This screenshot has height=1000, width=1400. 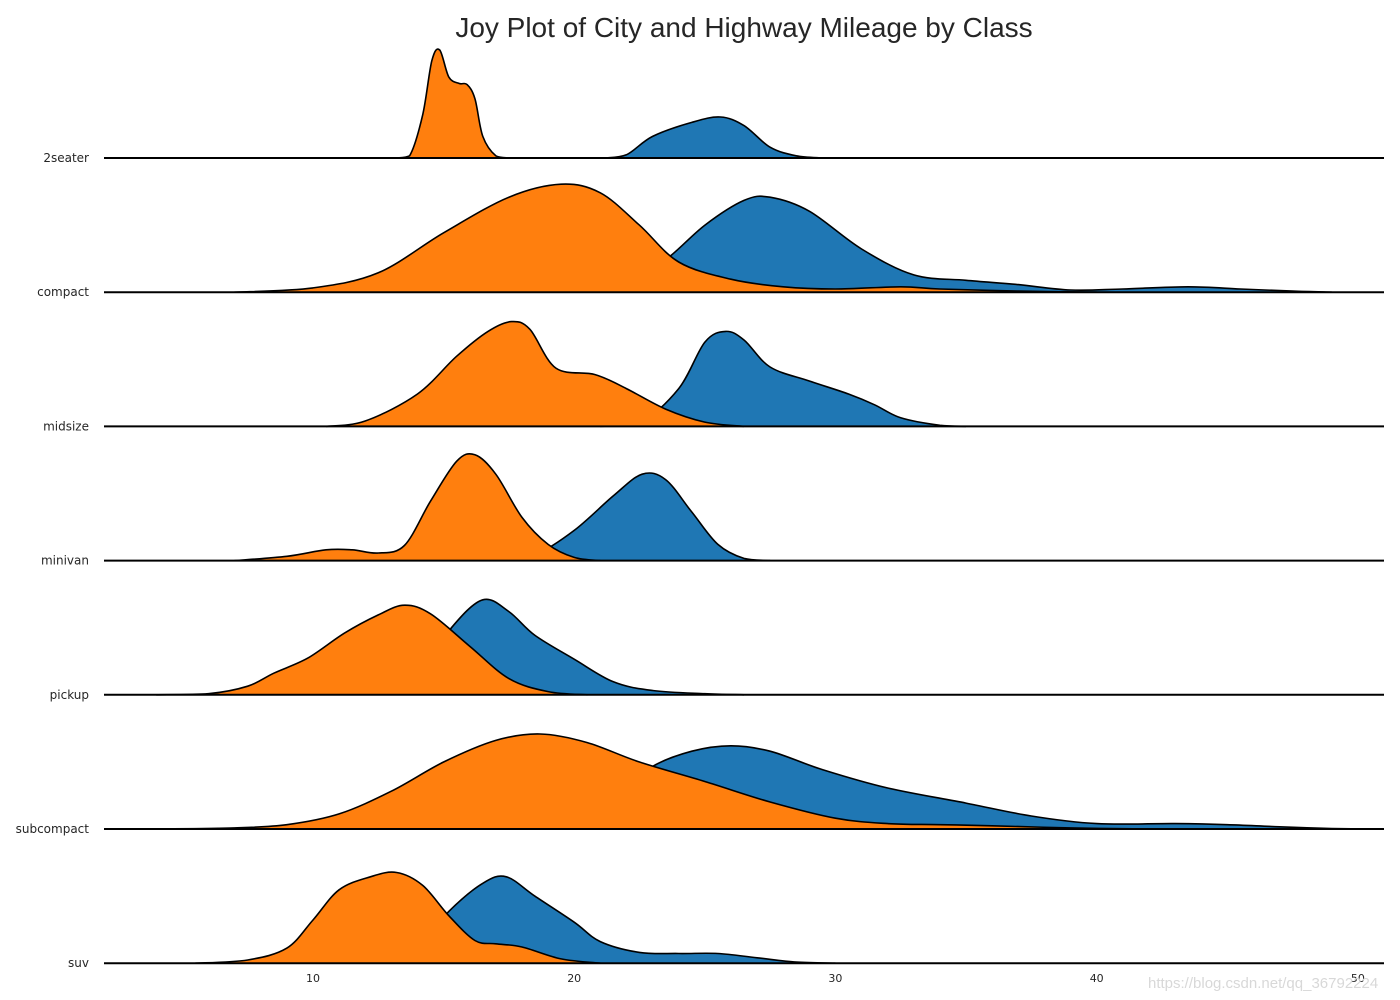 I want to click on 2seater-hwy-line, so click(x=714, y=137).